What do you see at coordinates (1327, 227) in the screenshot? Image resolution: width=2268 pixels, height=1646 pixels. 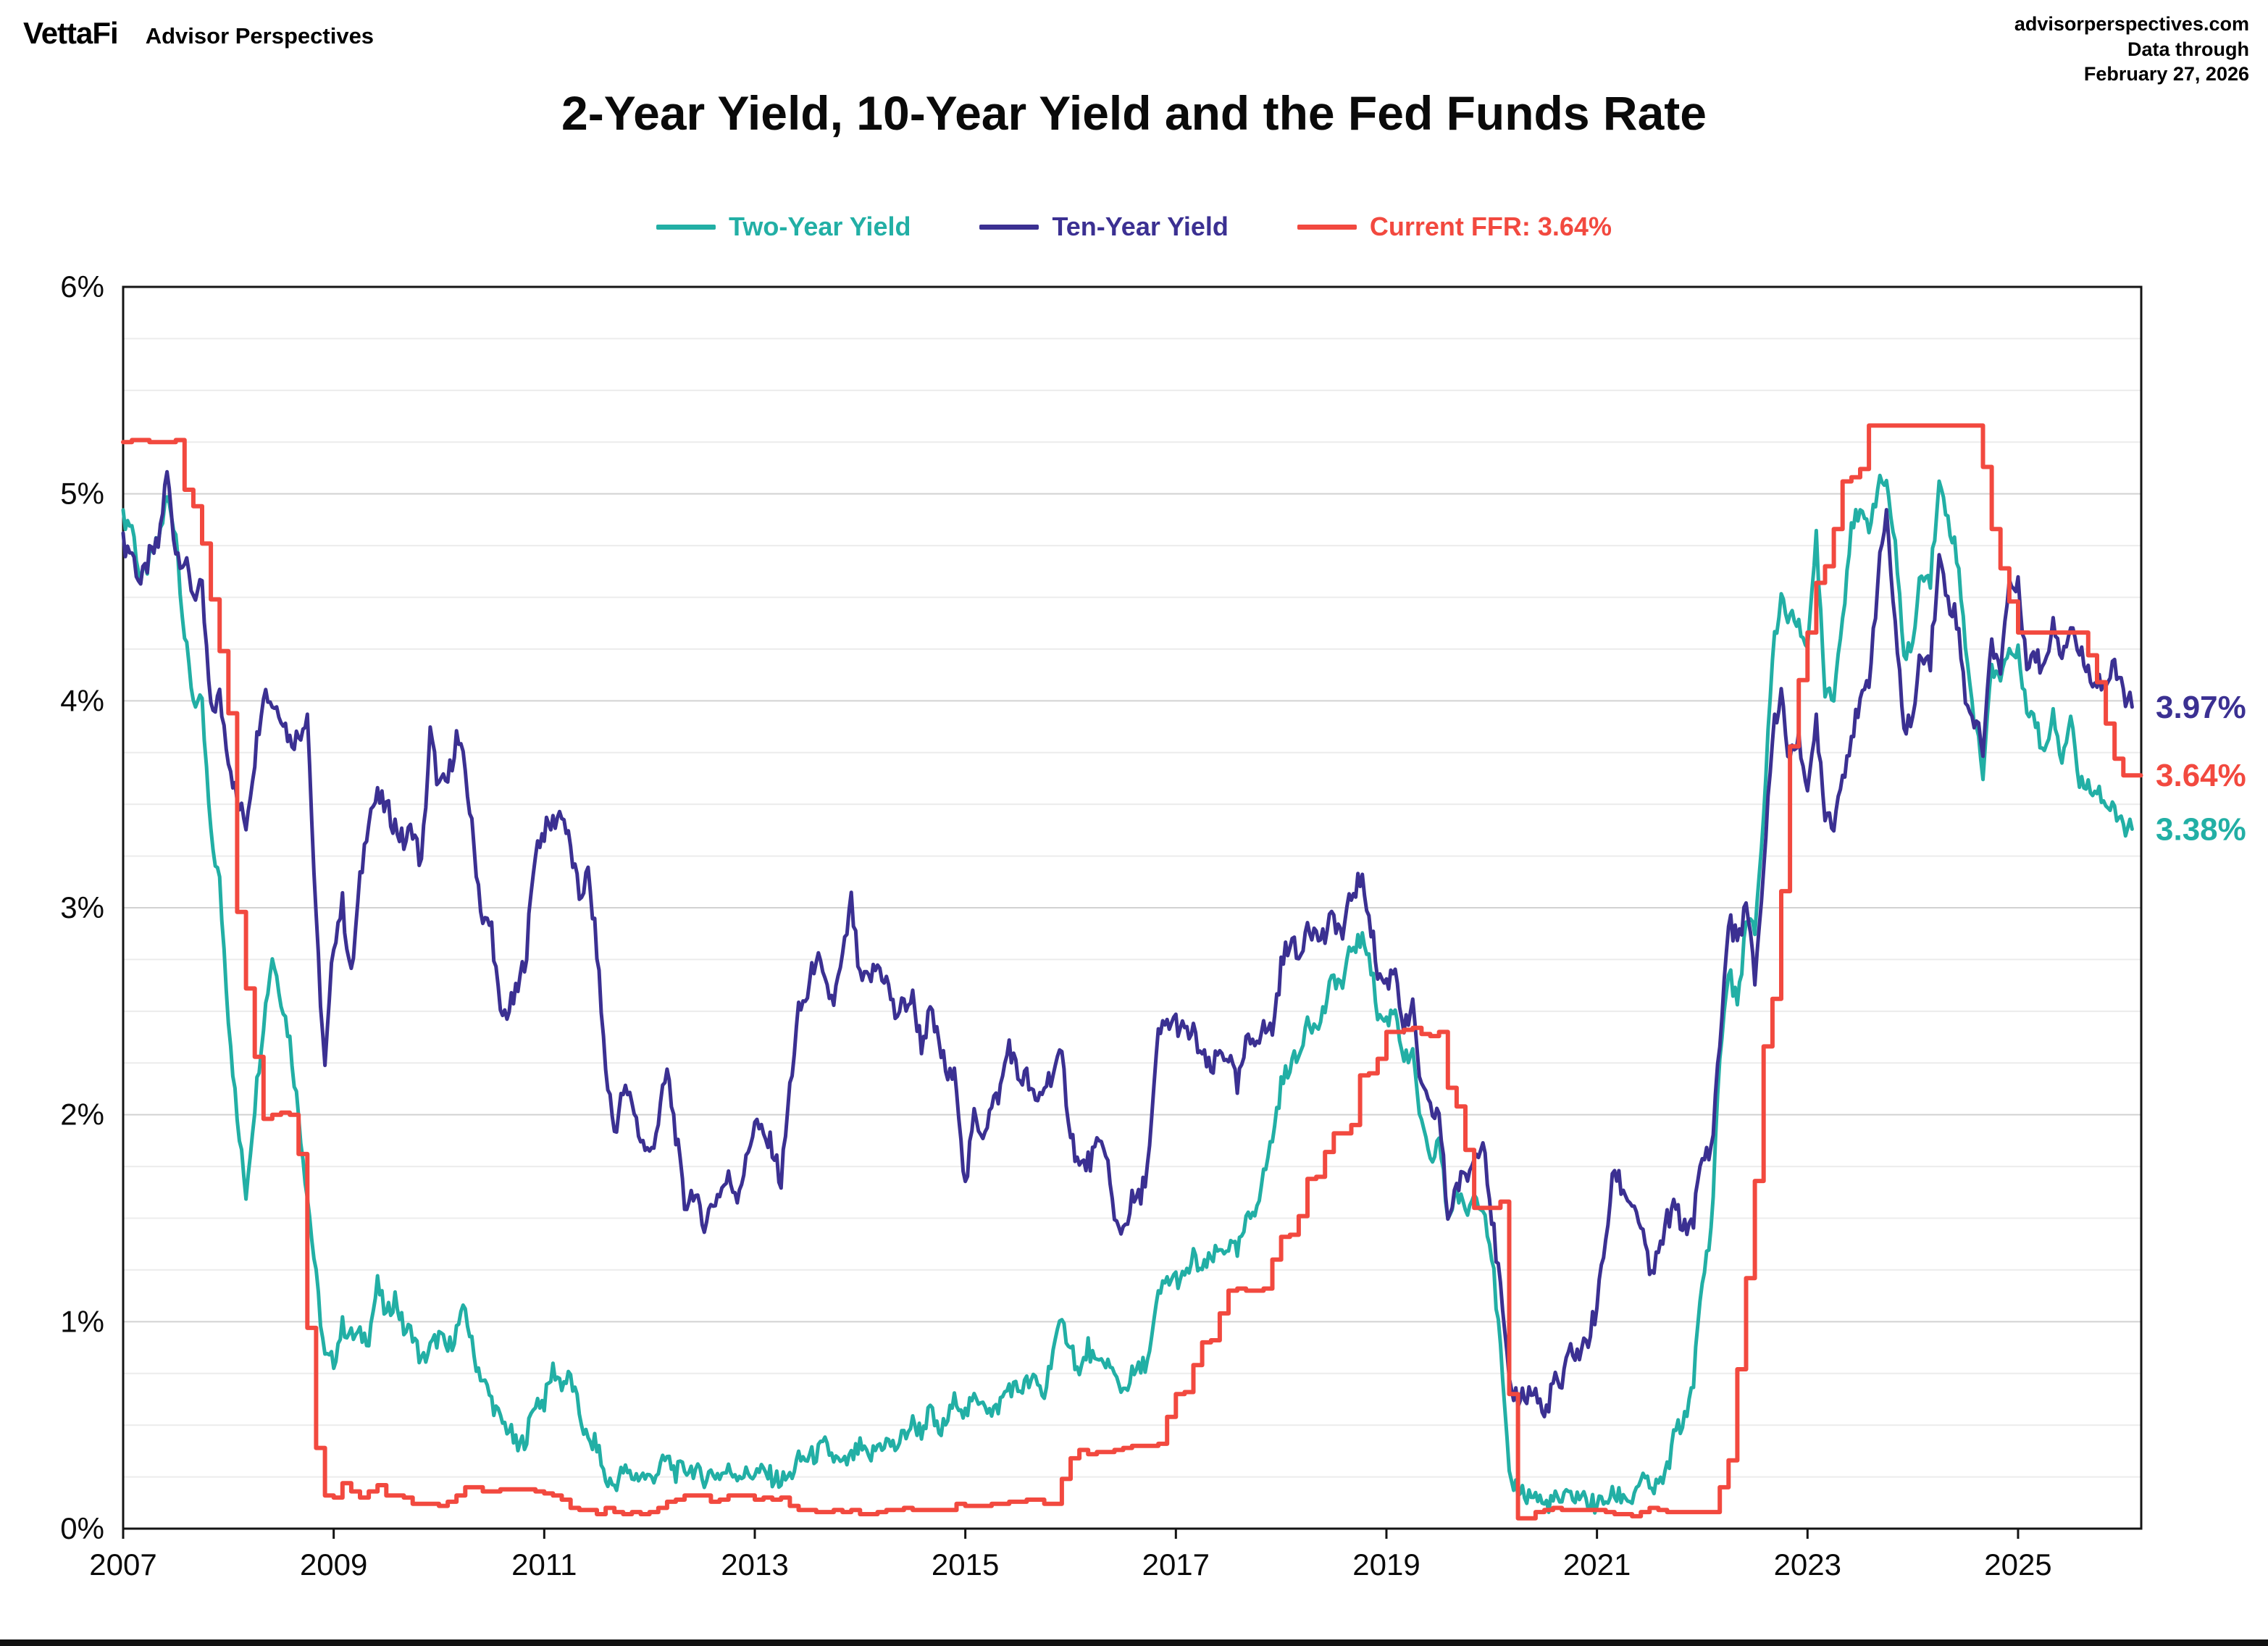 I see `legend-swatch-current-ffr` at bounding box center [1327, 227].